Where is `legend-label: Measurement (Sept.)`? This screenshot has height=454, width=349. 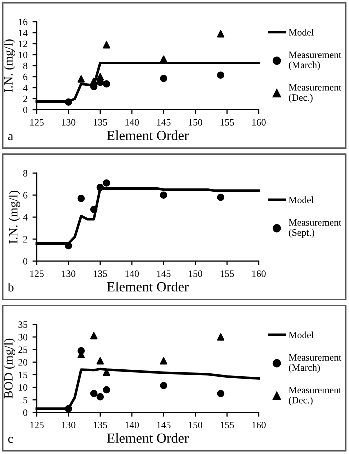
legend-label: Measurement (Sept.) is located at coordinates (315, 228).